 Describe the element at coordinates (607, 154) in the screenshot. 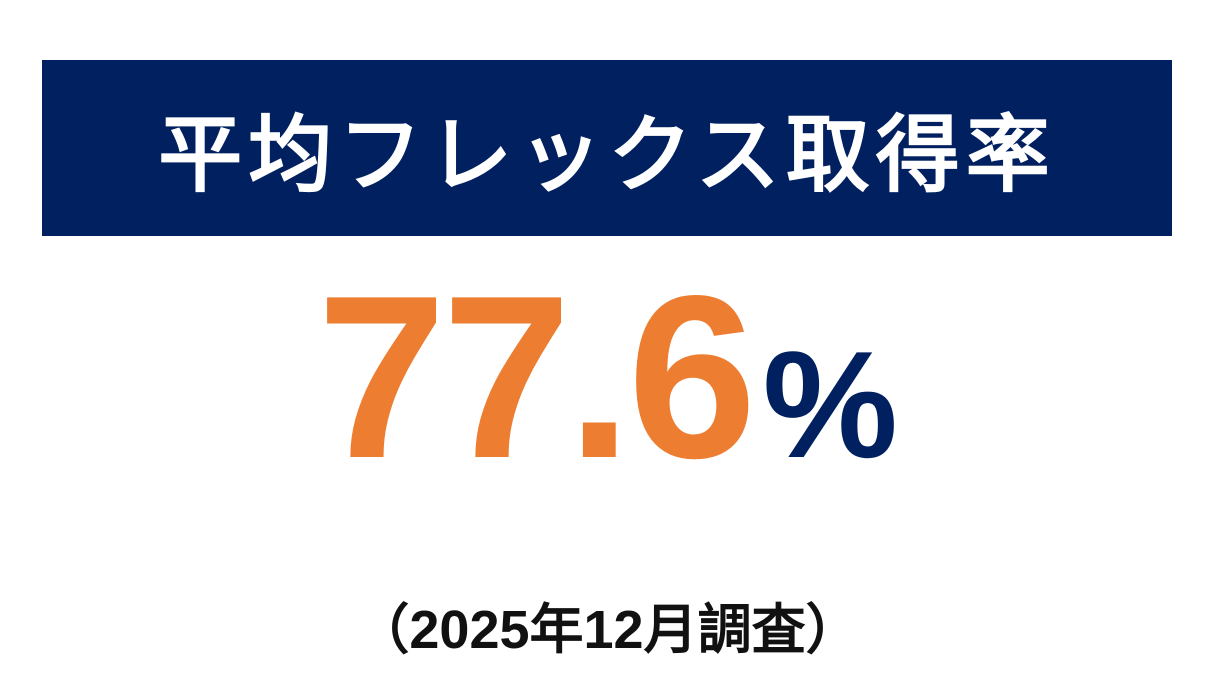

I see `title: 平均フレックス取得率` at that location.